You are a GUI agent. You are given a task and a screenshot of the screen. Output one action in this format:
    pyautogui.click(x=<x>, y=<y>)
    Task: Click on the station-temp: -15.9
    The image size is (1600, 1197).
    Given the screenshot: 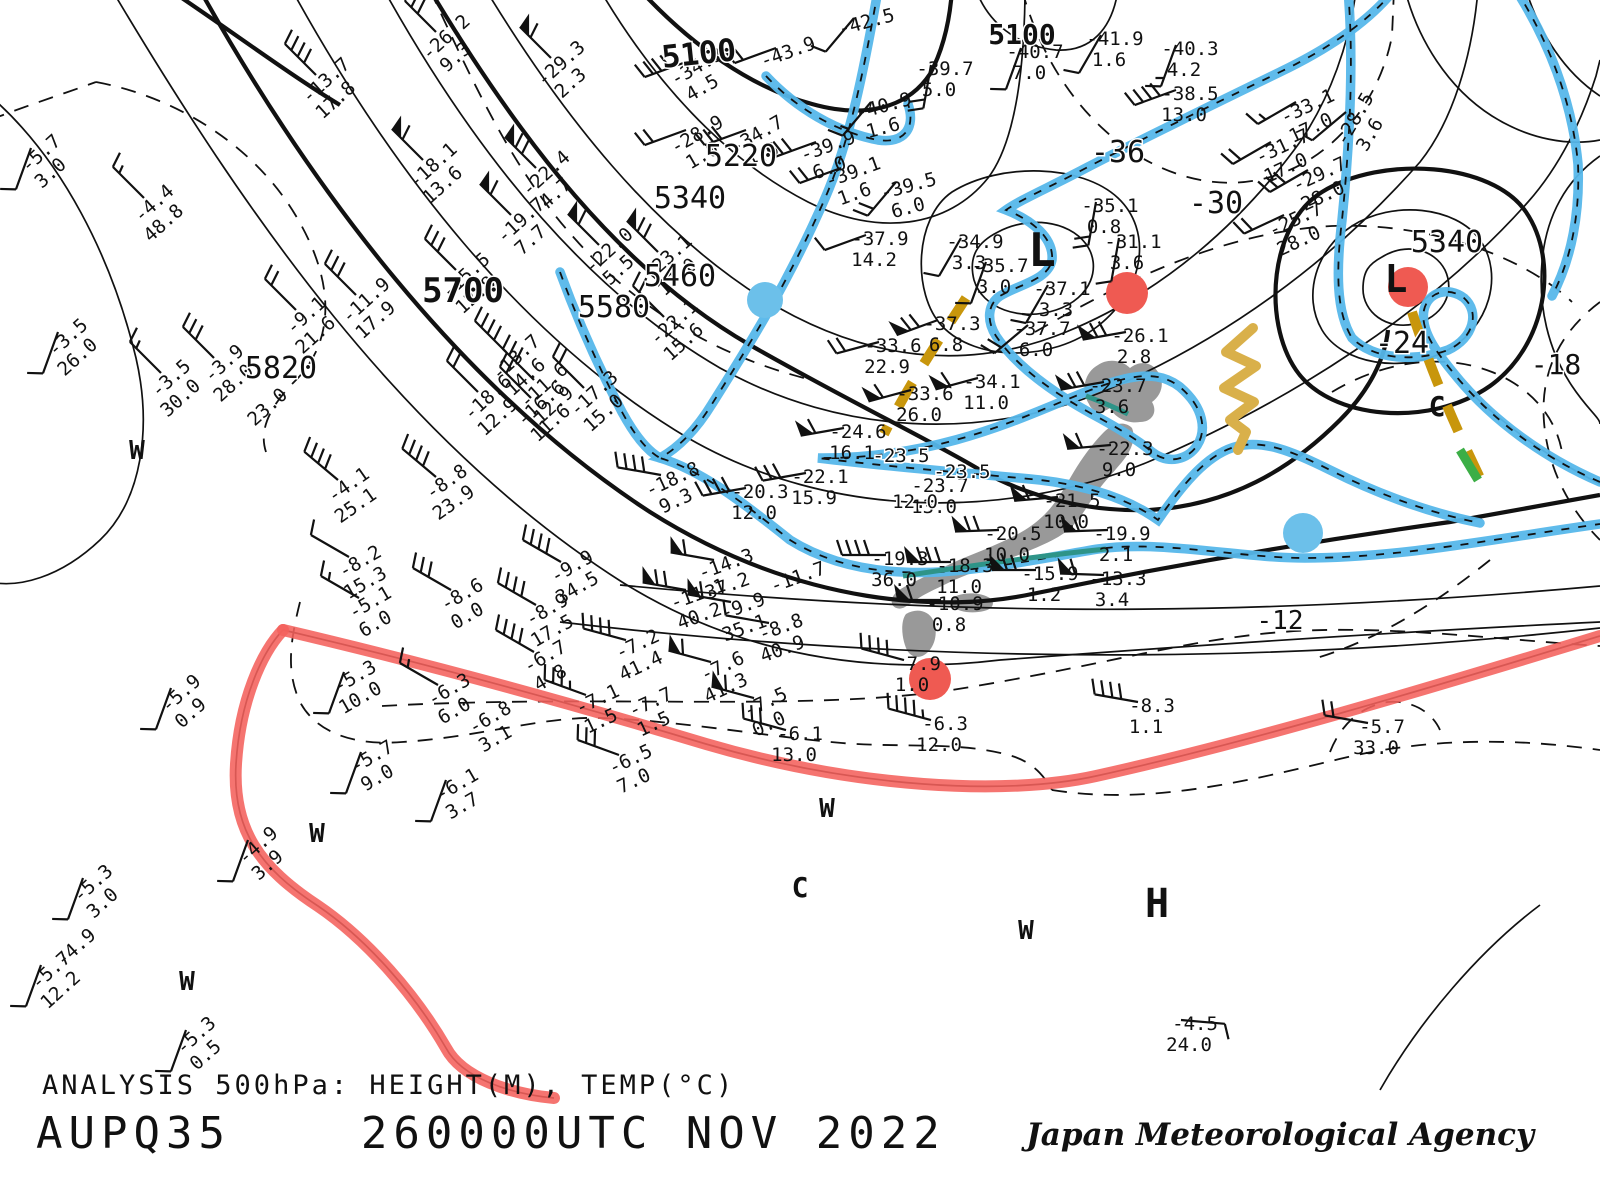 What is the action you would take?
    pyautogui.click(x=1049, y=574)
    